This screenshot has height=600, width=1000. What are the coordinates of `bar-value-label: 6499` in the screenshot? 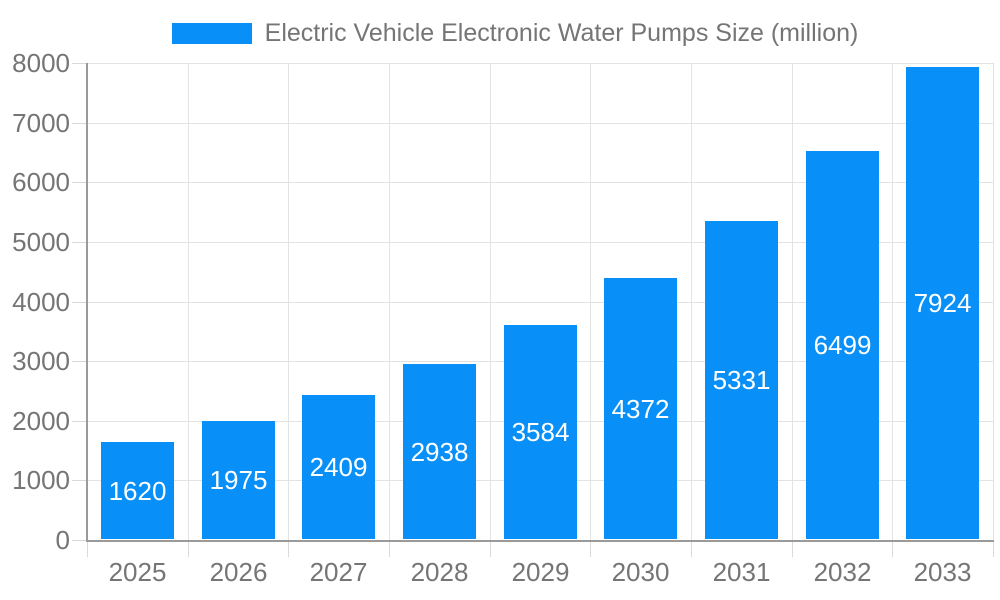 It's located at (842, 345).